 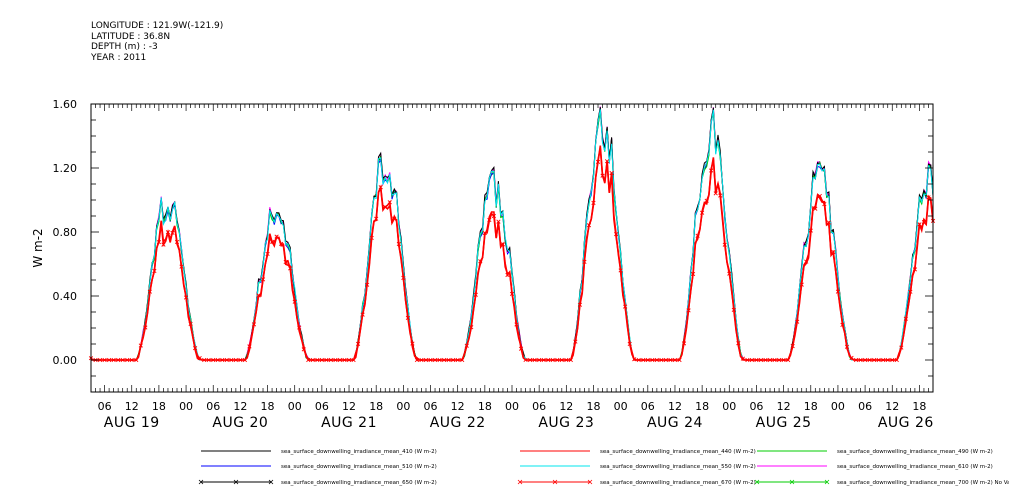 What do you see at coordinates (65, 296) in the screenshot?
I see `y-tick-label: 0.40` at bounding box center [65, 296].